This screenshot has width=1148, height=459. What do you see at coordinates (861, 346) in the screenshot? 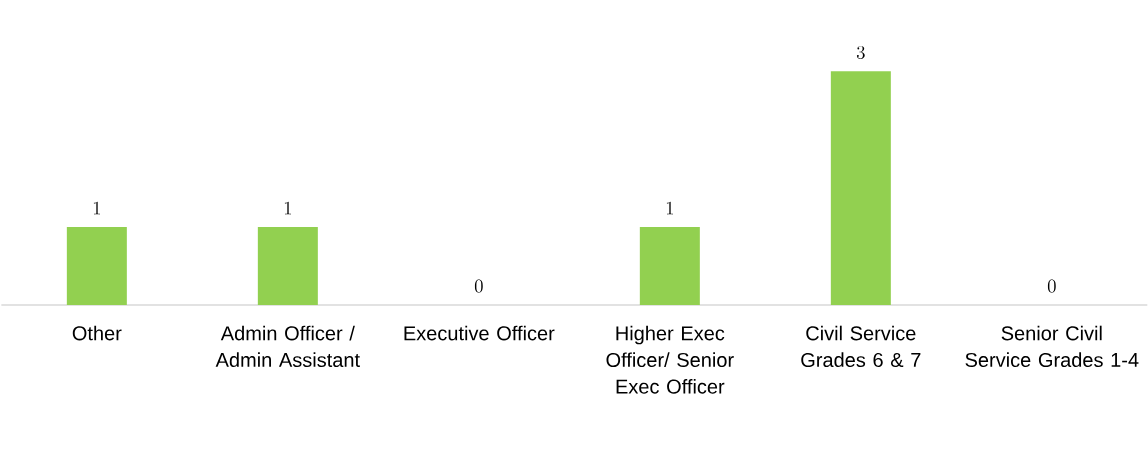
I see `x-tick-label: Civil Service Grades 6 & 7` at bounding box center [861, 346].